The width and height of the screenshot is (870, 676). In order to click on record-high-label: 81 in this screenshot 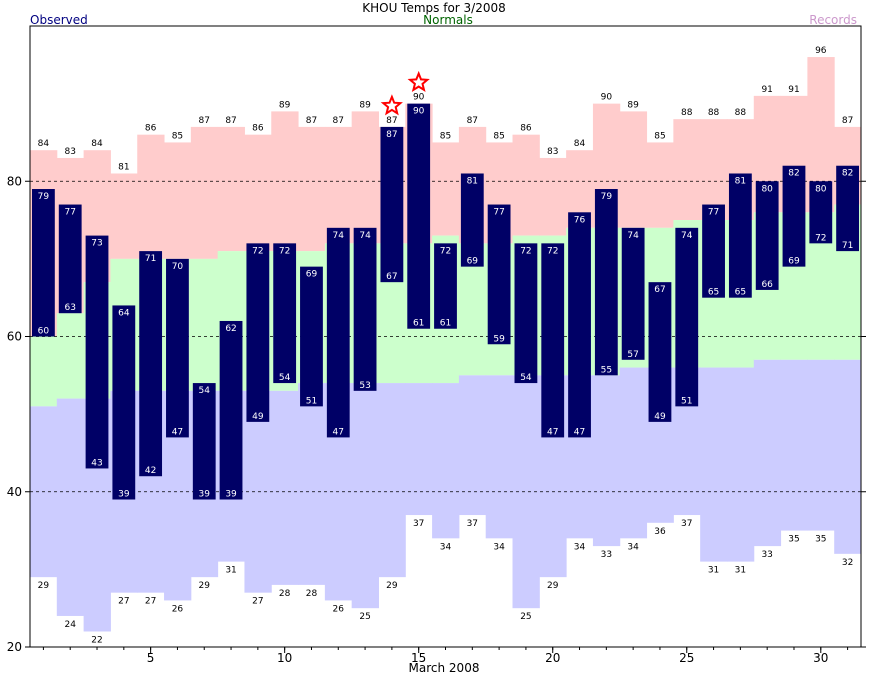, I will do `click(123, 167)`.